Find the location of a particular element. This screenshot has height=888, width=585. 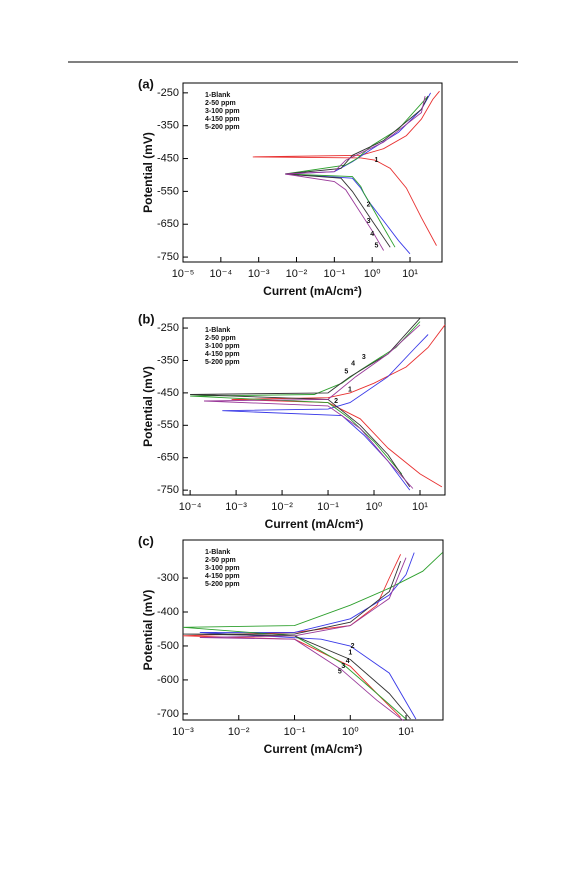

y-tick-label: -400 is located at coordinates (168, 612).